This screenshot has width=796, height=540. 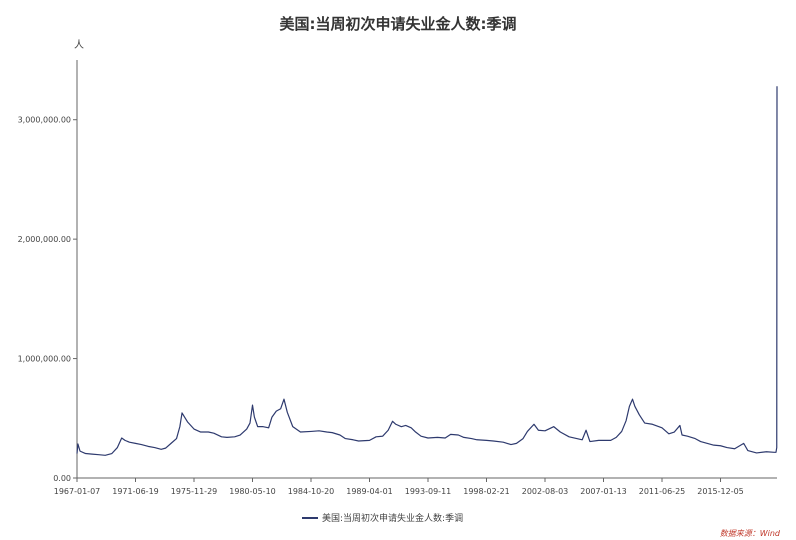 I want to click on y-tick-label: 0.00, so click(x=62, y=478).